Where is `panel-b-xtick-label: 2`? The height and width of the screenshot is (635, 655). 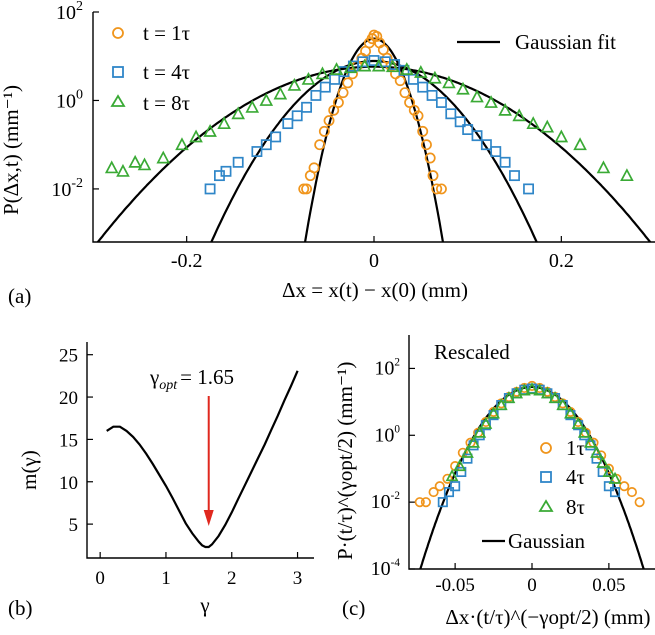 panel-b-xtick-label: 2 is located at coordinates (232, 578).